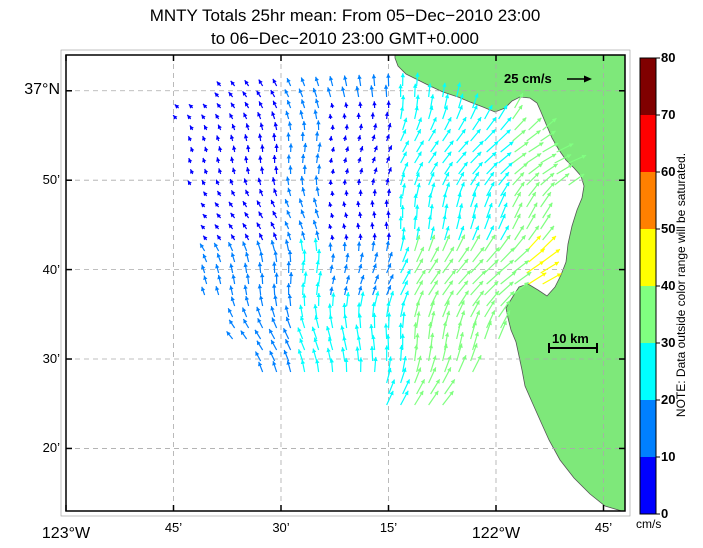  Describe the element at coordinates (648, 428) in the screenshot. I see `colorbar-segment` at that location.